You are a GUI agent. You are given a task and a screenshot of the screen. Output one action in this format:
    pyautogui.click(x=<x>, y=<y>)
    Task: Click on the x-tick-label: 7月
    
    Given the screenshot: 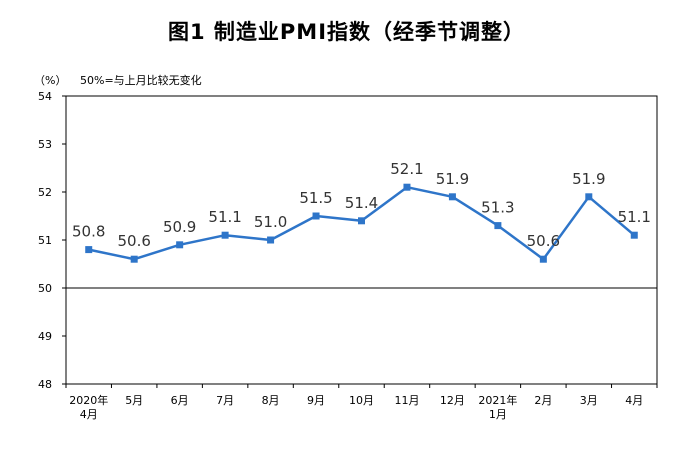 What is the action you would take?
    pyautogui.click(x=225, y=400)
    